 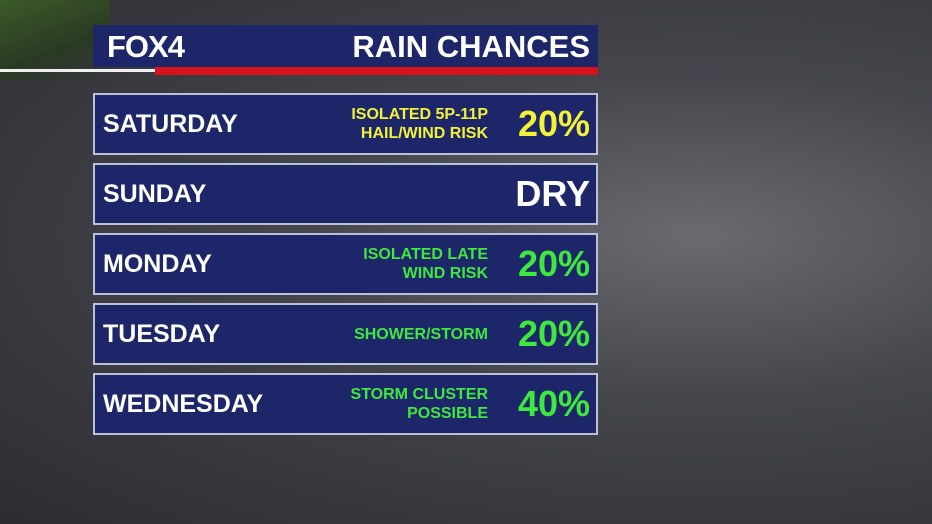 What do you see at coordinates (162, 334) in the screenshot?
I see `day-label: TUESDAY` at bounding box center [162, 334].